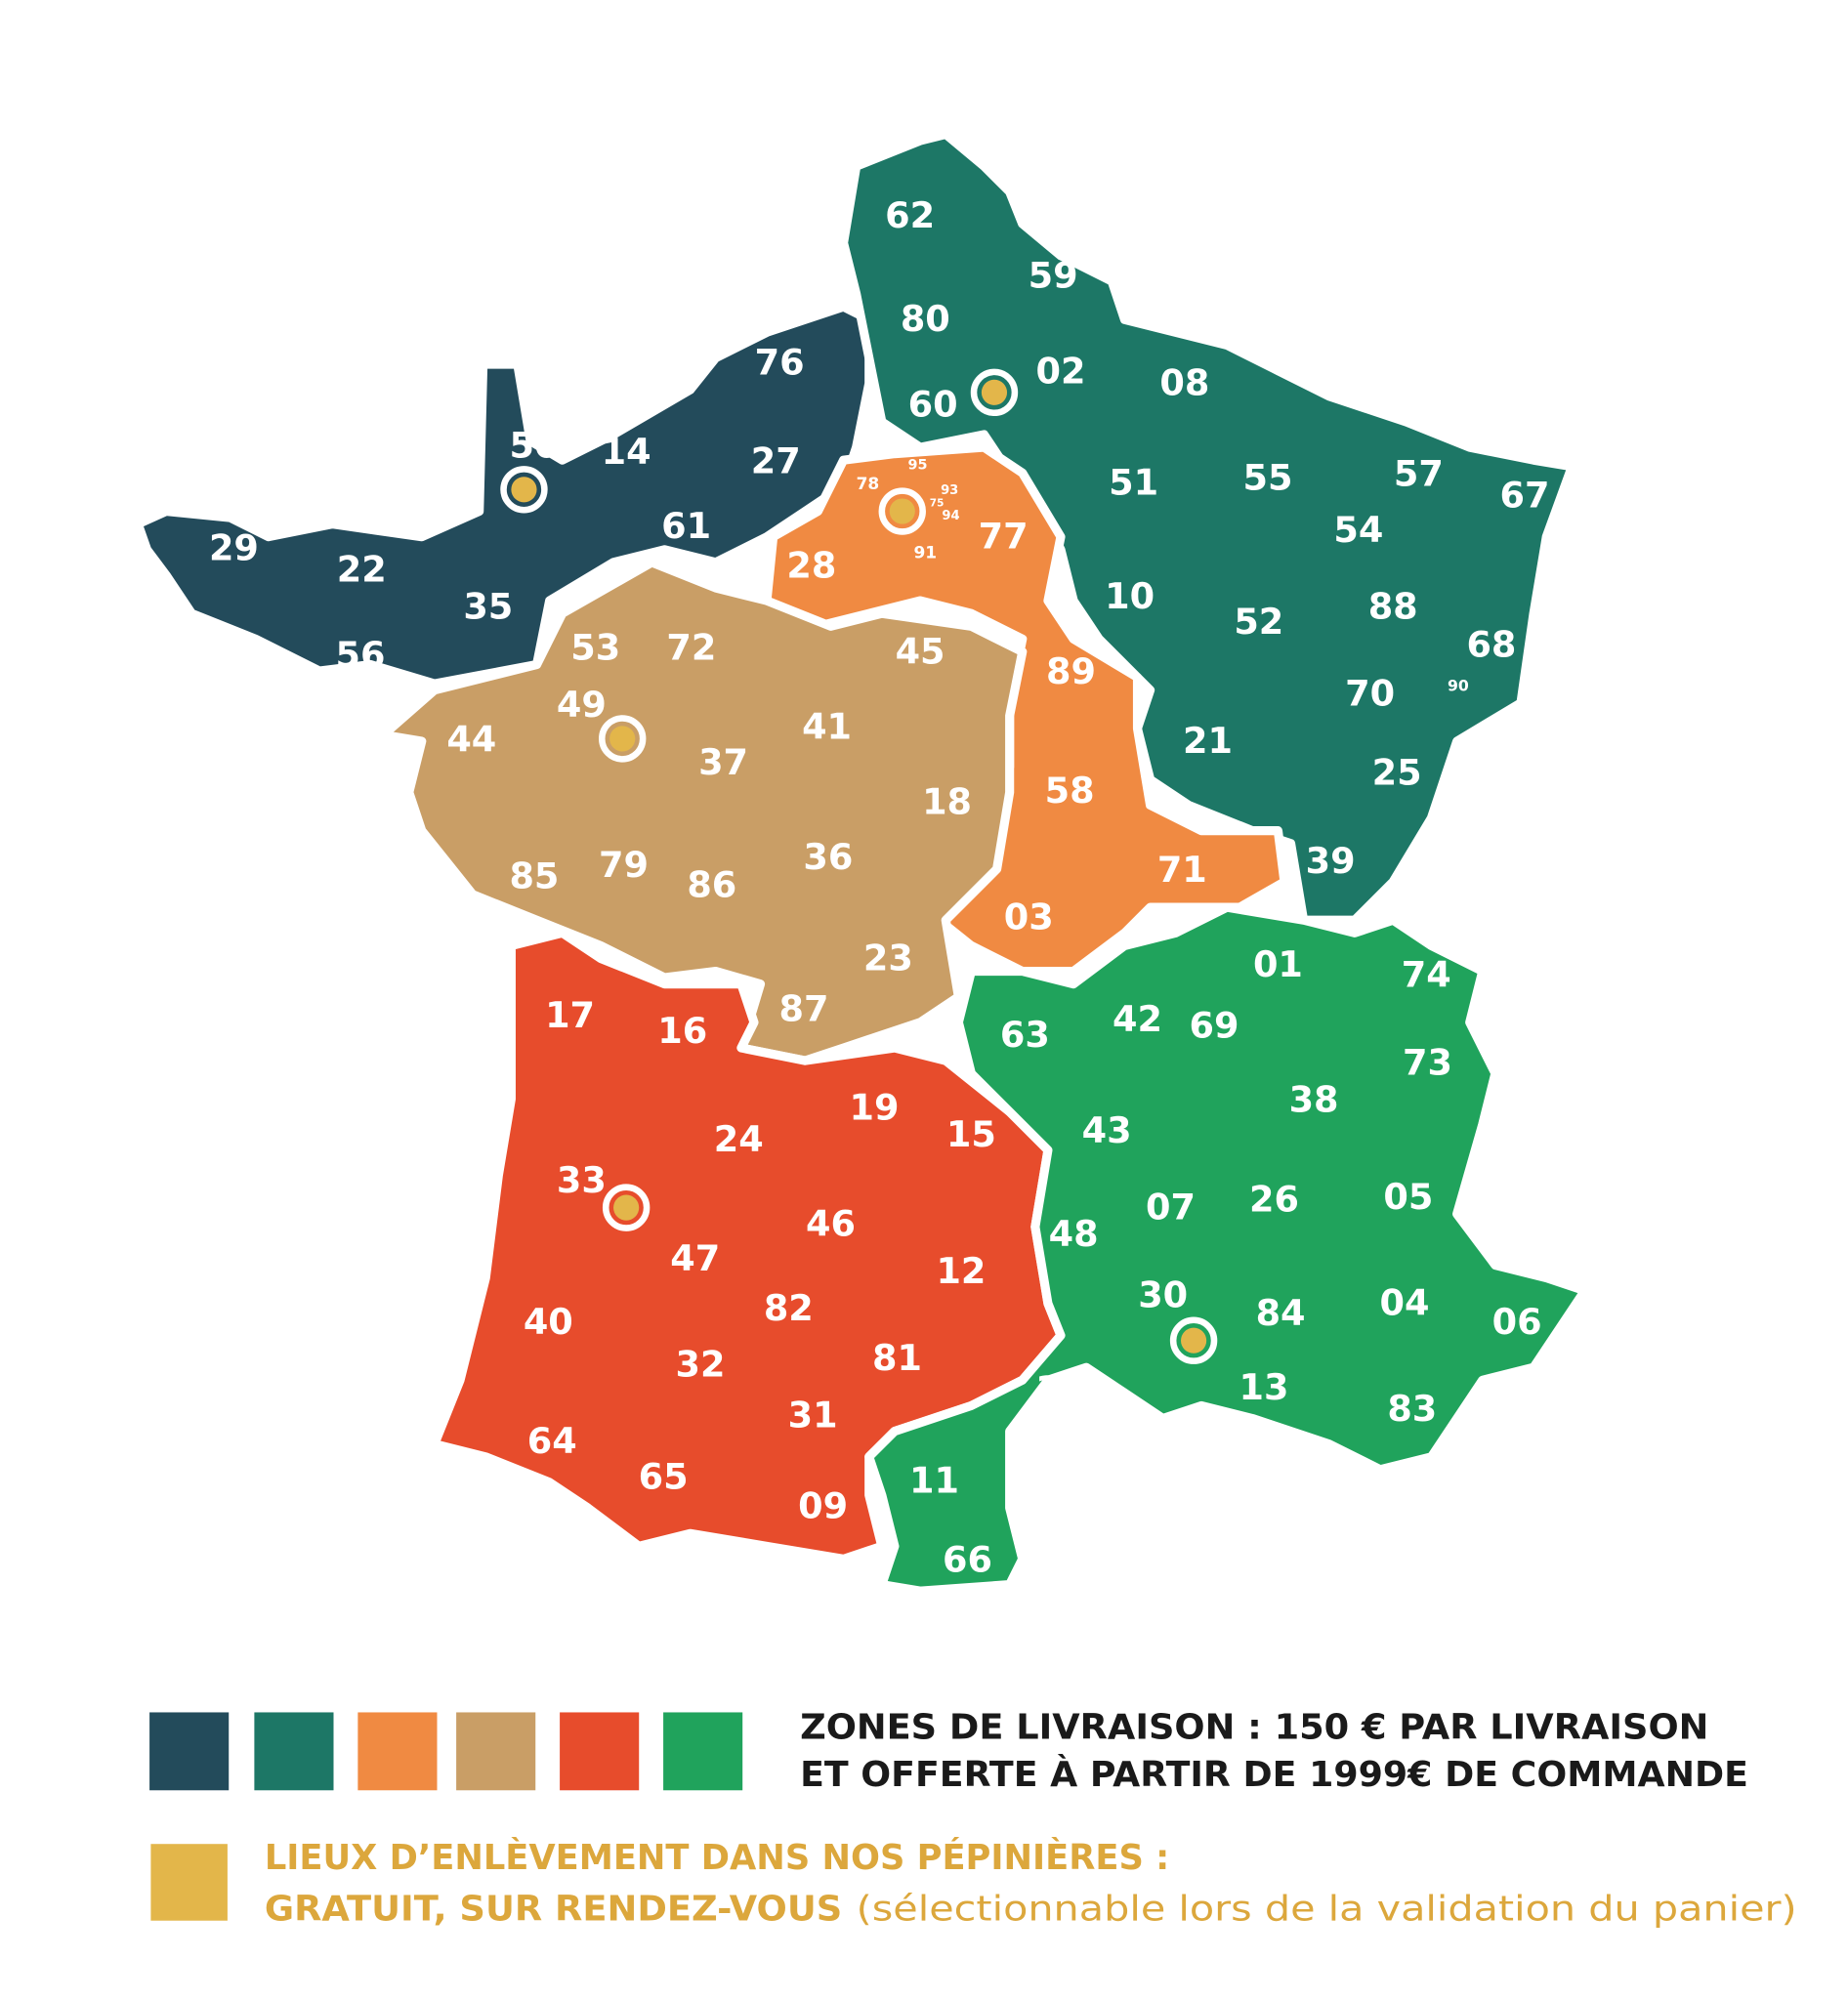 The height and width of the screenshot is (2000, 1848). I want to click on department-label: 91, so click(925, 553).